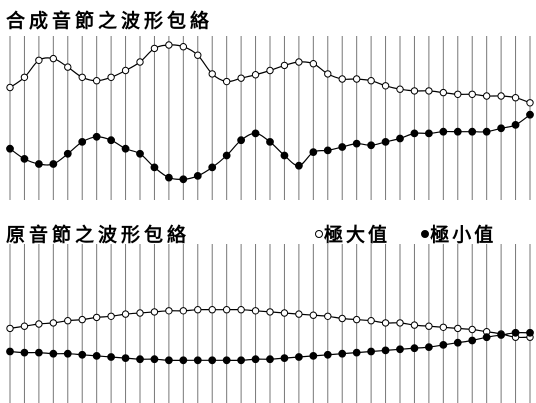 This screenshot has width=536, height=403. I want to click on legend-max: 極大值, so click(352, 235).